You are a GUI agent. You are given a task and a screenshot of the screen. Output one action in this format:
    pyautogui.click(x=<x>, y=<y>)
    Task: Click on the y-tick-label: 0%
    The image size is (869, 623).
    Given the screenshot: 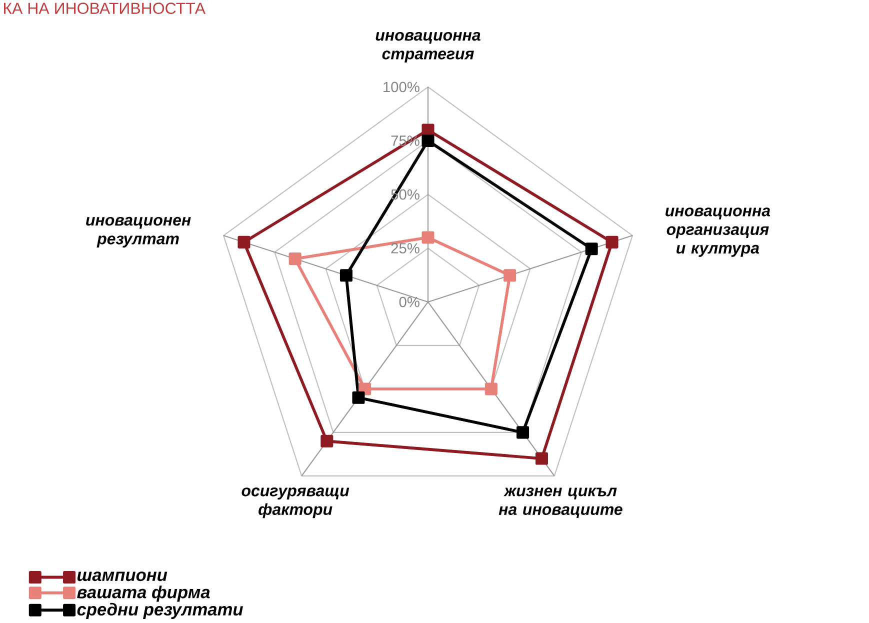 What is the action you would take?
    pyautogui.click(x=409, y=302)
    